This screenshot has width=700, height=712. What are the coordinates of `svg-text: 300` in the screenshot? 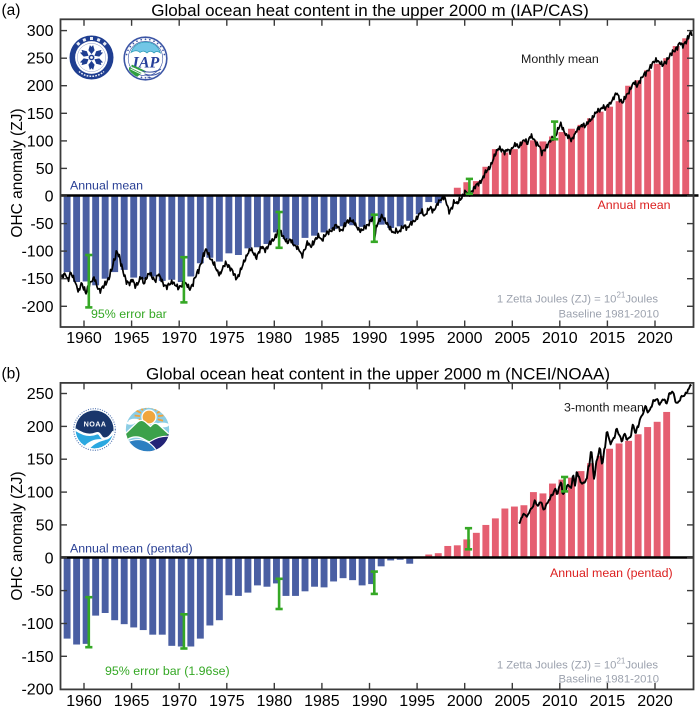 It's located at (40, 31).